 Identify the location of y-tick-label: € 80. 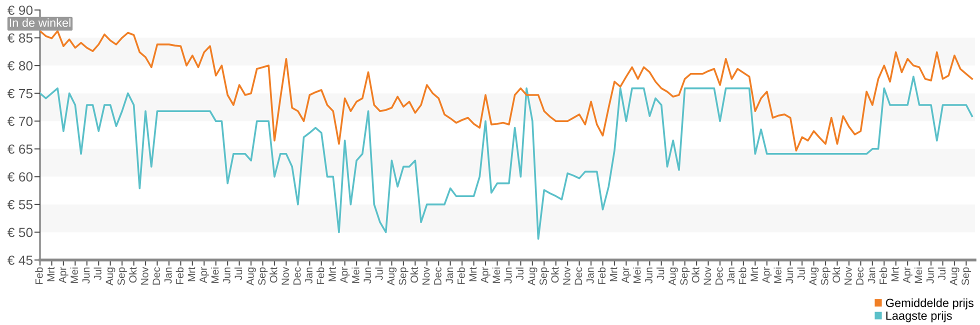
(20, 65).